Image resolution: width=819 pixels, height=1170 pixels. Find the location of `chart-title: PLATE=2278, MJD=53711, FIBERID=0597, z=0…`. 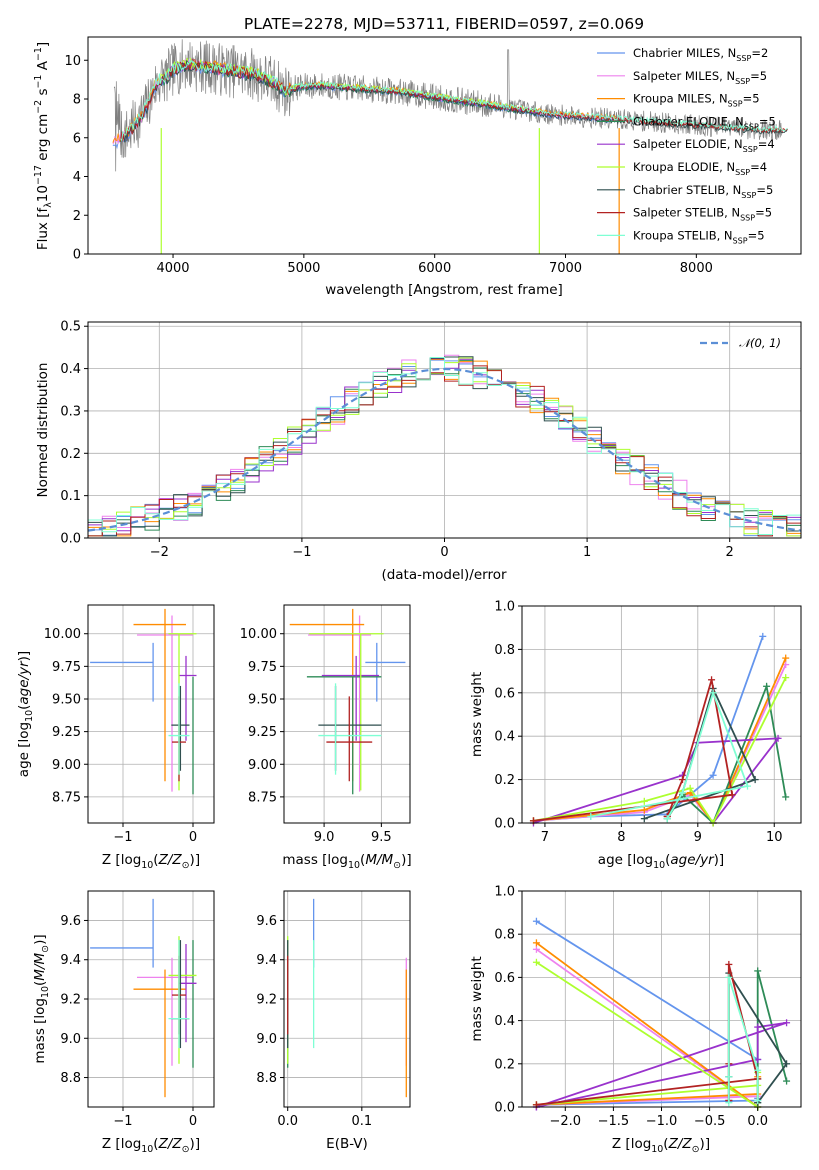

chart-title: PLATE=2278, MJD=53711, FIBERID=0597, z=0… is located at coordinates (444, 24).